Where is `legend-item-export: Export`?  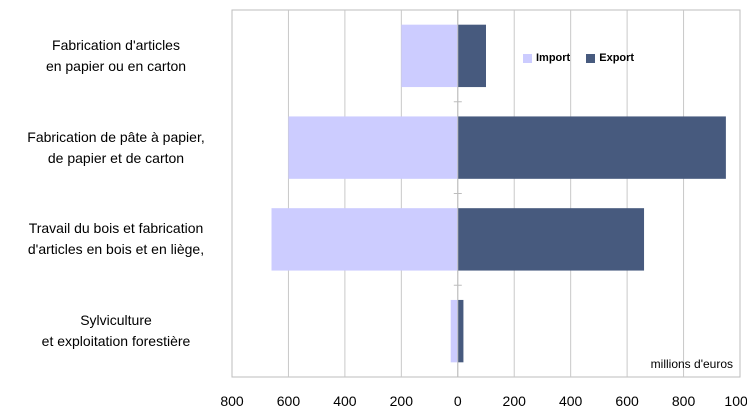
legend-item-export: Export is located at coordinates (610, 58).